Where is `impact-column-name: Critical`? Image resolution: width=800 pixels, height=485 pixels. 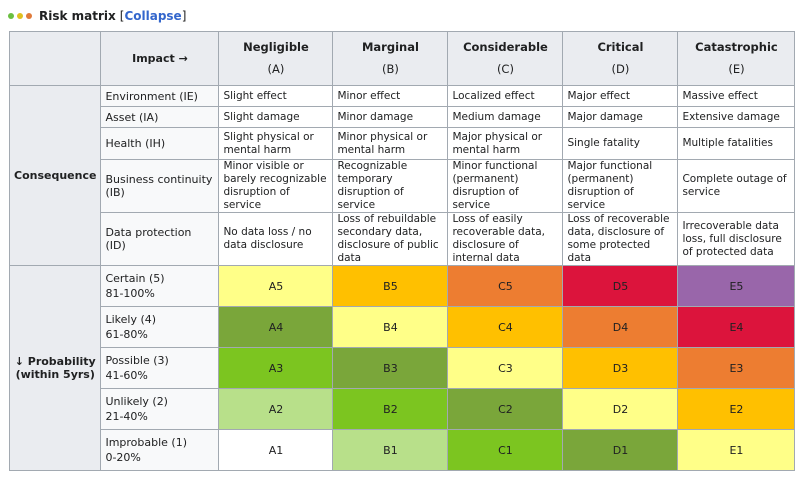
impact-column-name: Critical is located at coordinates (620, 47).